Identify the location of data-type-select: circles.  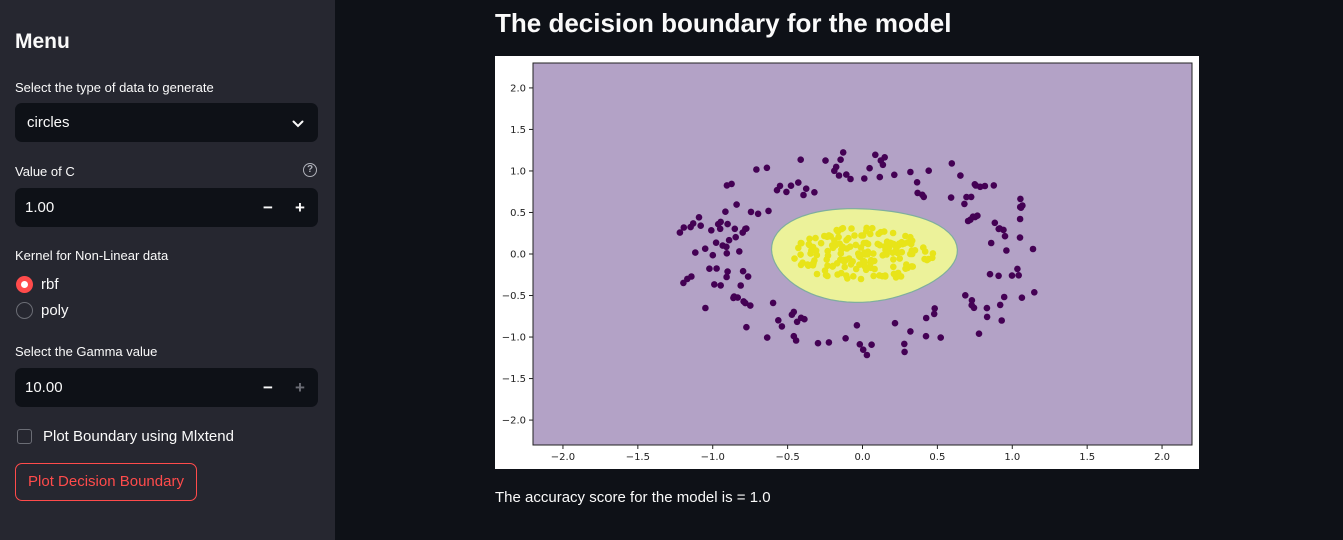
(166, 122).